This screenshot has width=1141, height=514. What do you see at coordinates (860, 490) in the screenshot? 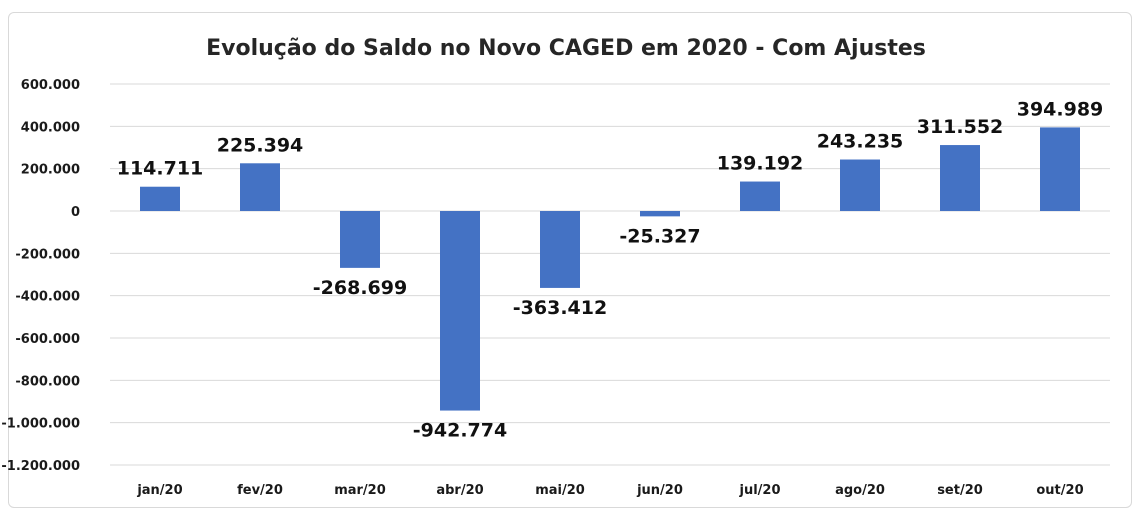
I see `x-category-label: ago/20` at bounding box center [860, 490].